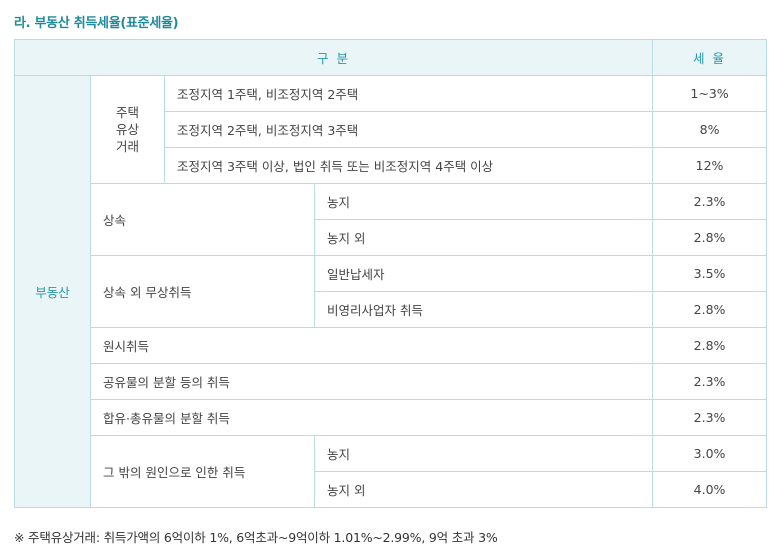 The width and height of the screenshot is (780, 559). Describe the element at coordinates (710, 309) in the screenshot. I see `gratuitous-rate-2: 2.8%` at that location.